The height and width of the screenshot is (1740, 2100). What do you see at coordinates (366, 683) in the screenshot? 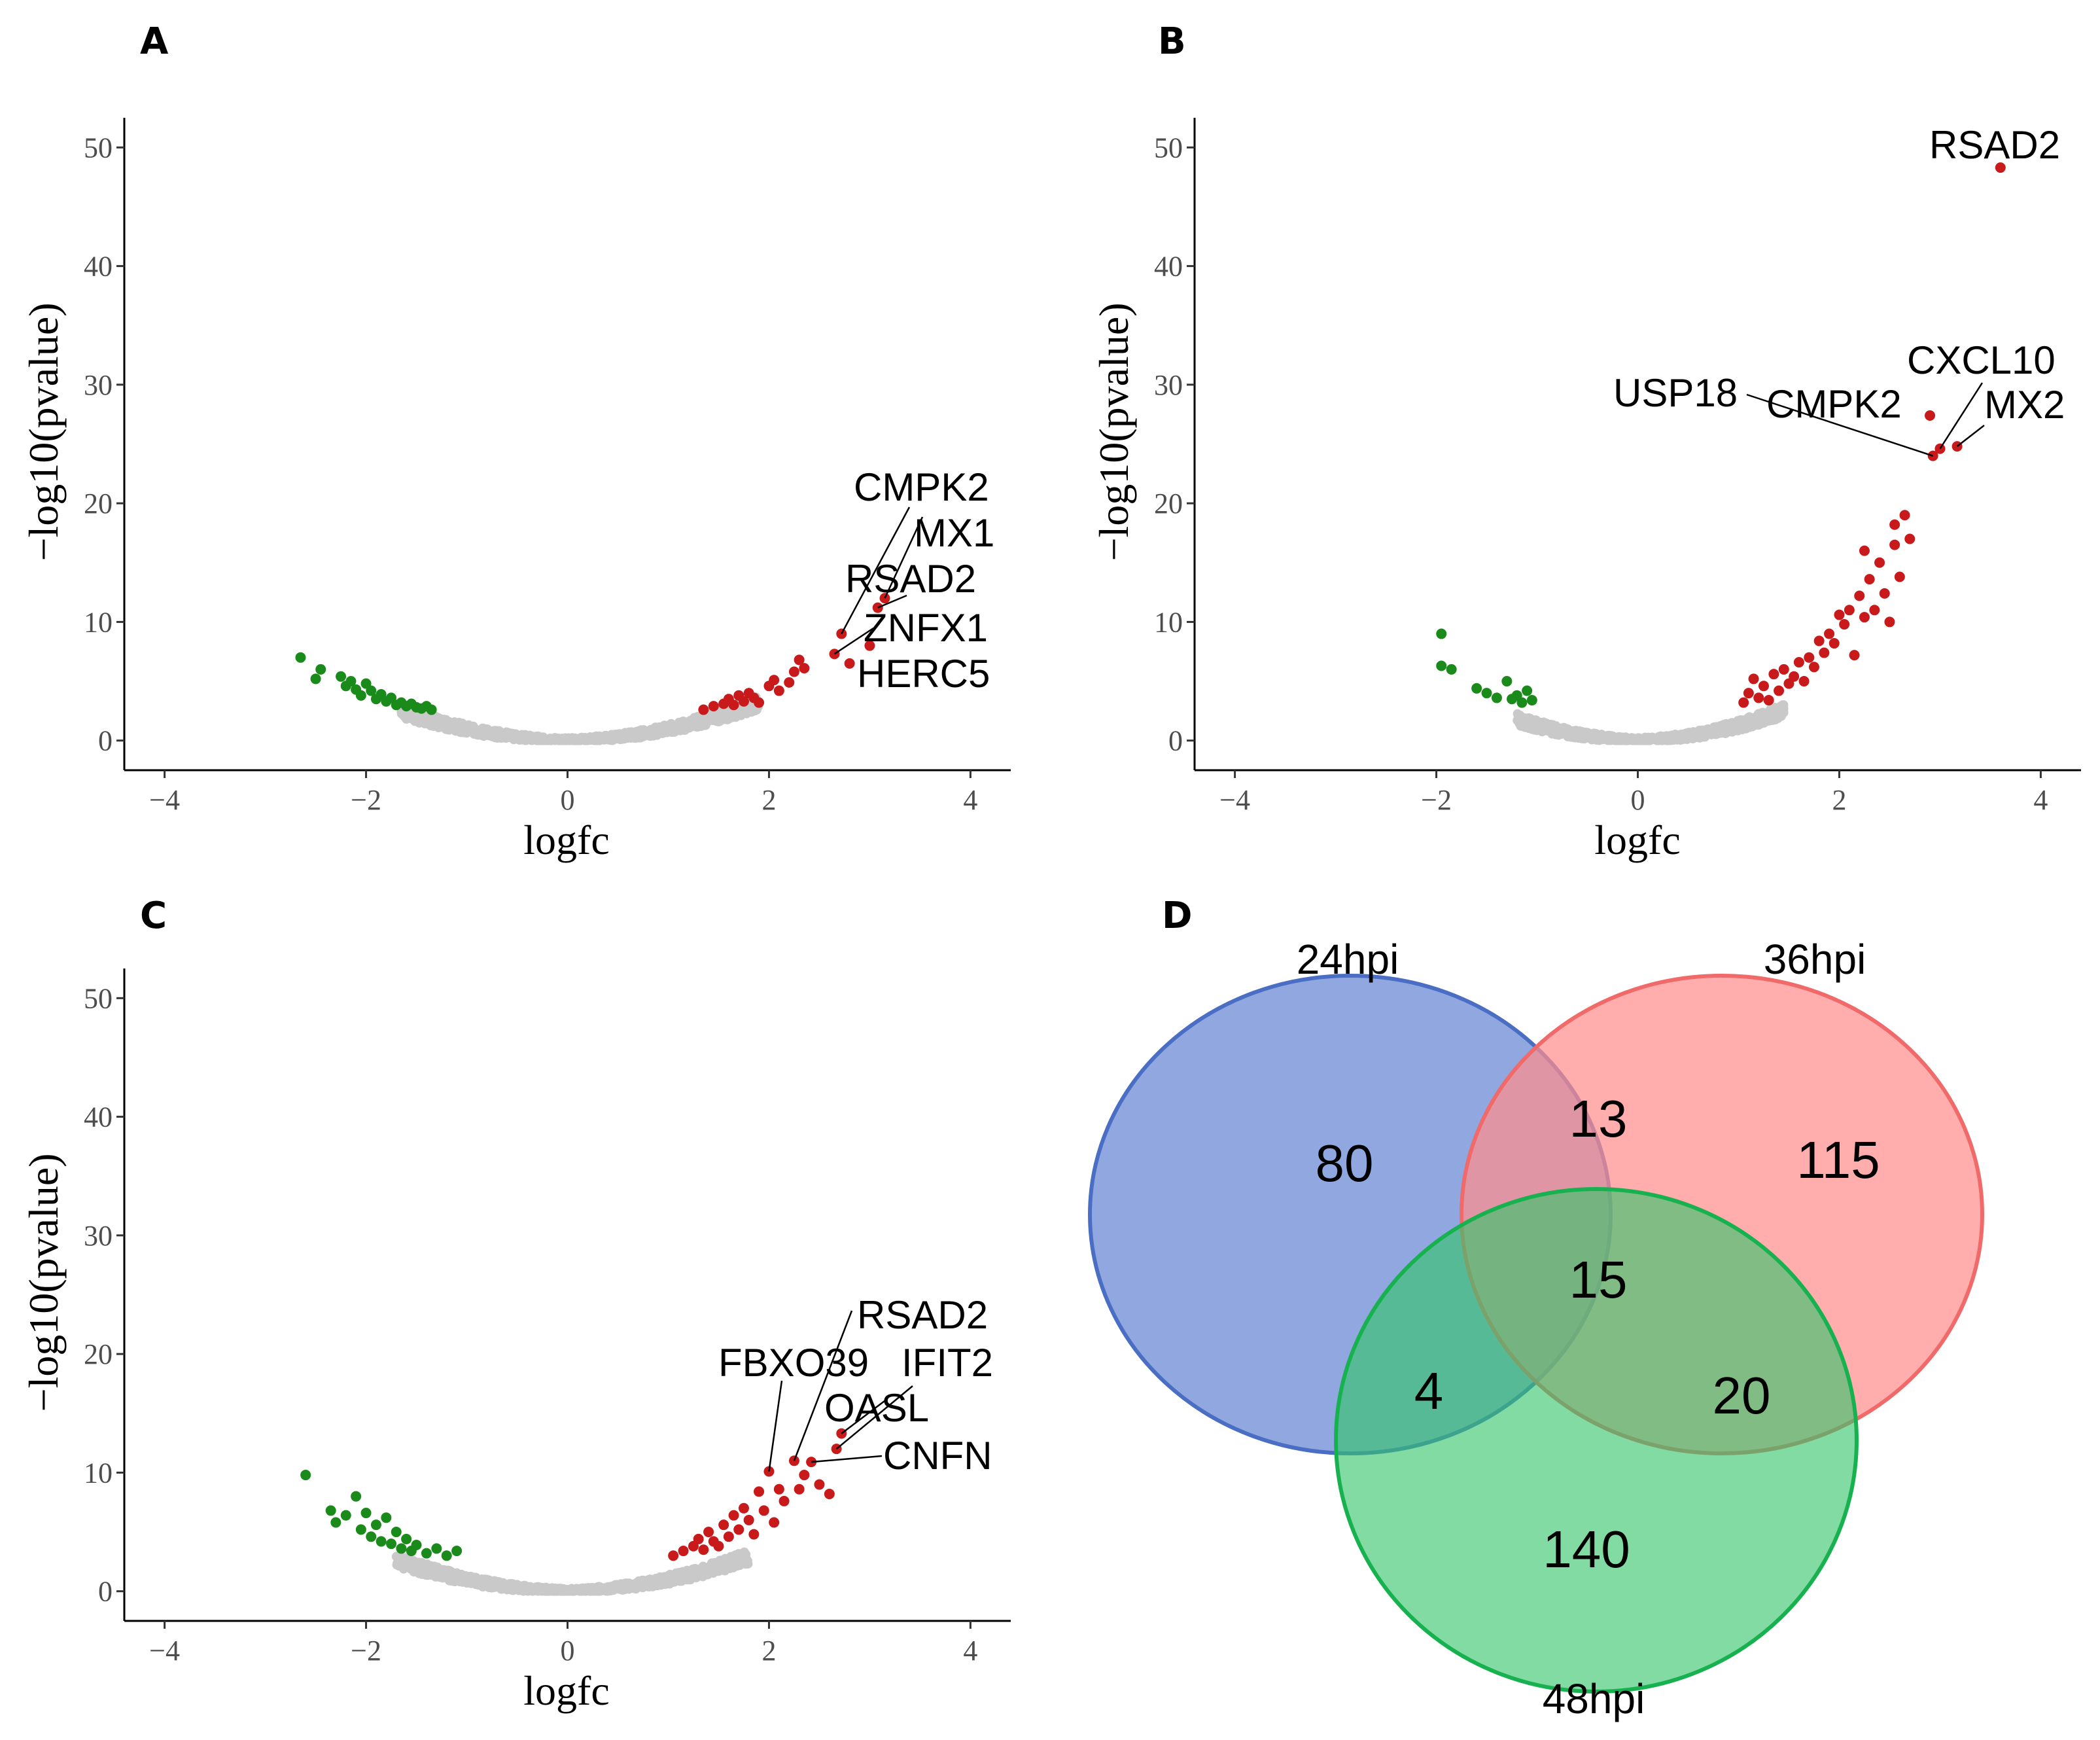
I see `panel-a-down-points` at bounding box center [366, 683].